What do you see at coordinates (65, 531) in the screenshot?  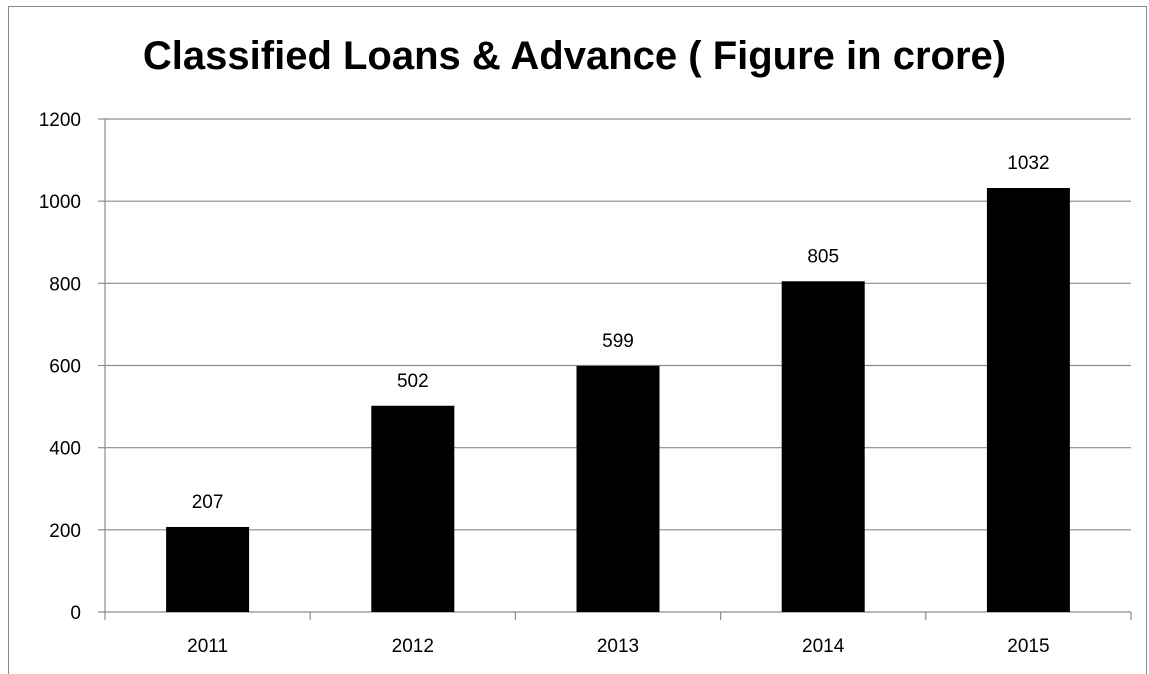 I see `y-tick-label: 200` at bounding box center [65, 531].